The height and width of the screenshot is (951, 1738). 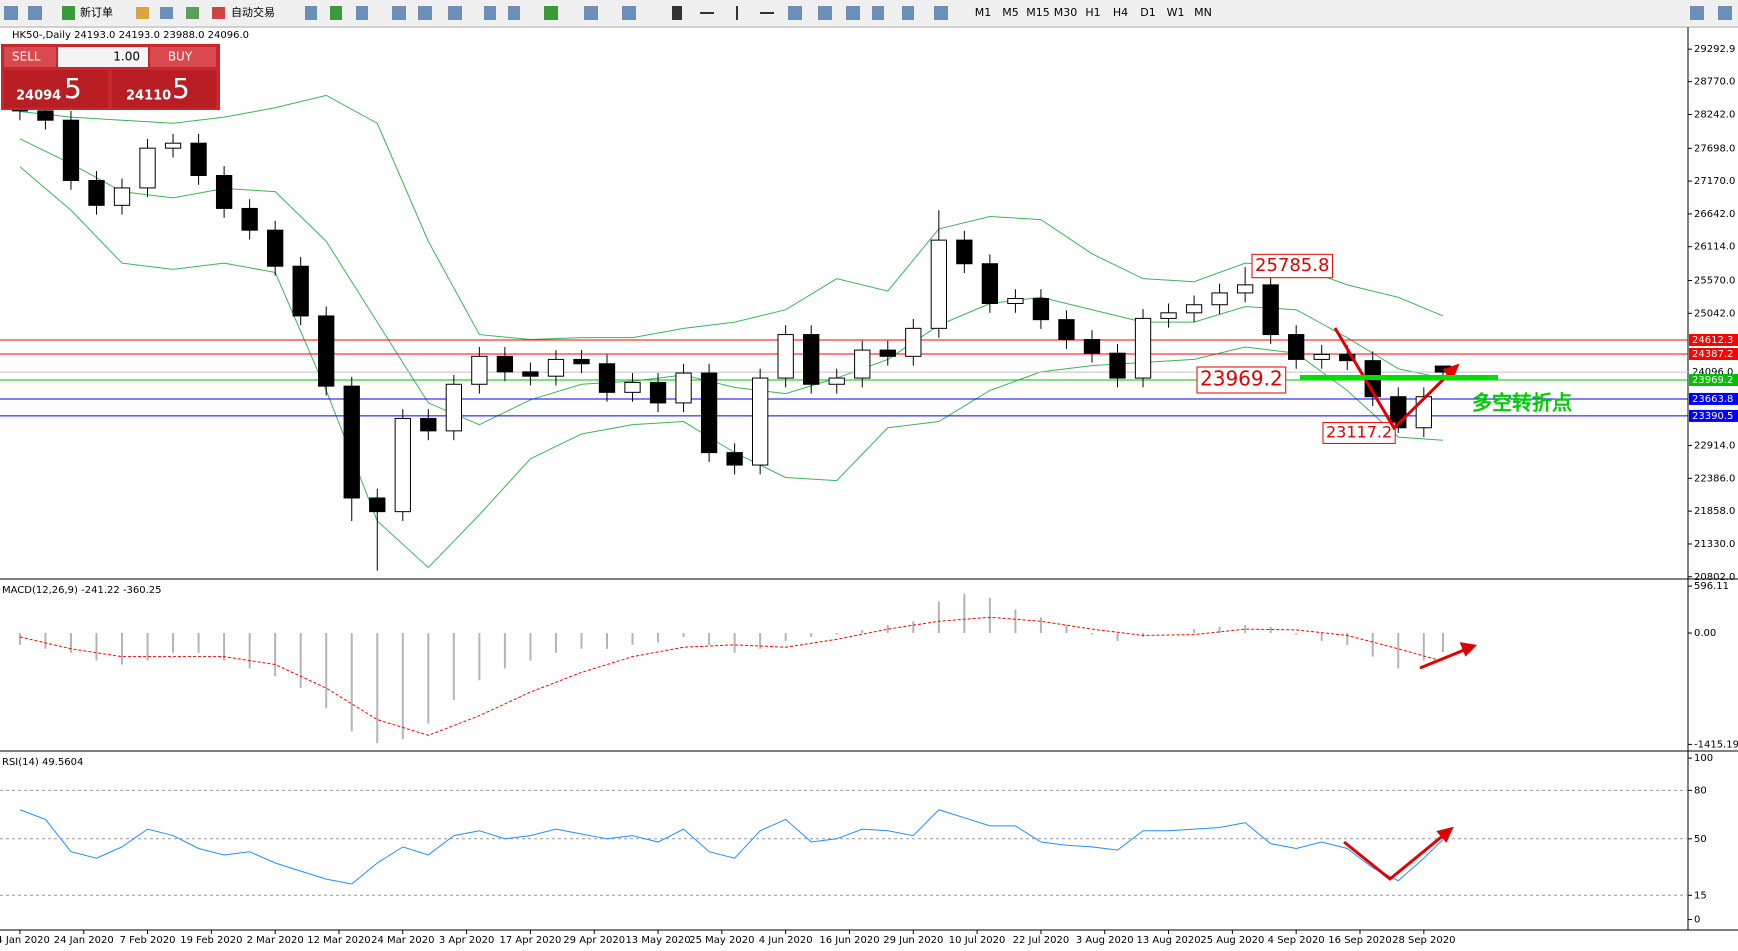 What do you see at coordinates (869, 13) in the screenshot?
I see `toolbar` at bounding box center [869, 13].